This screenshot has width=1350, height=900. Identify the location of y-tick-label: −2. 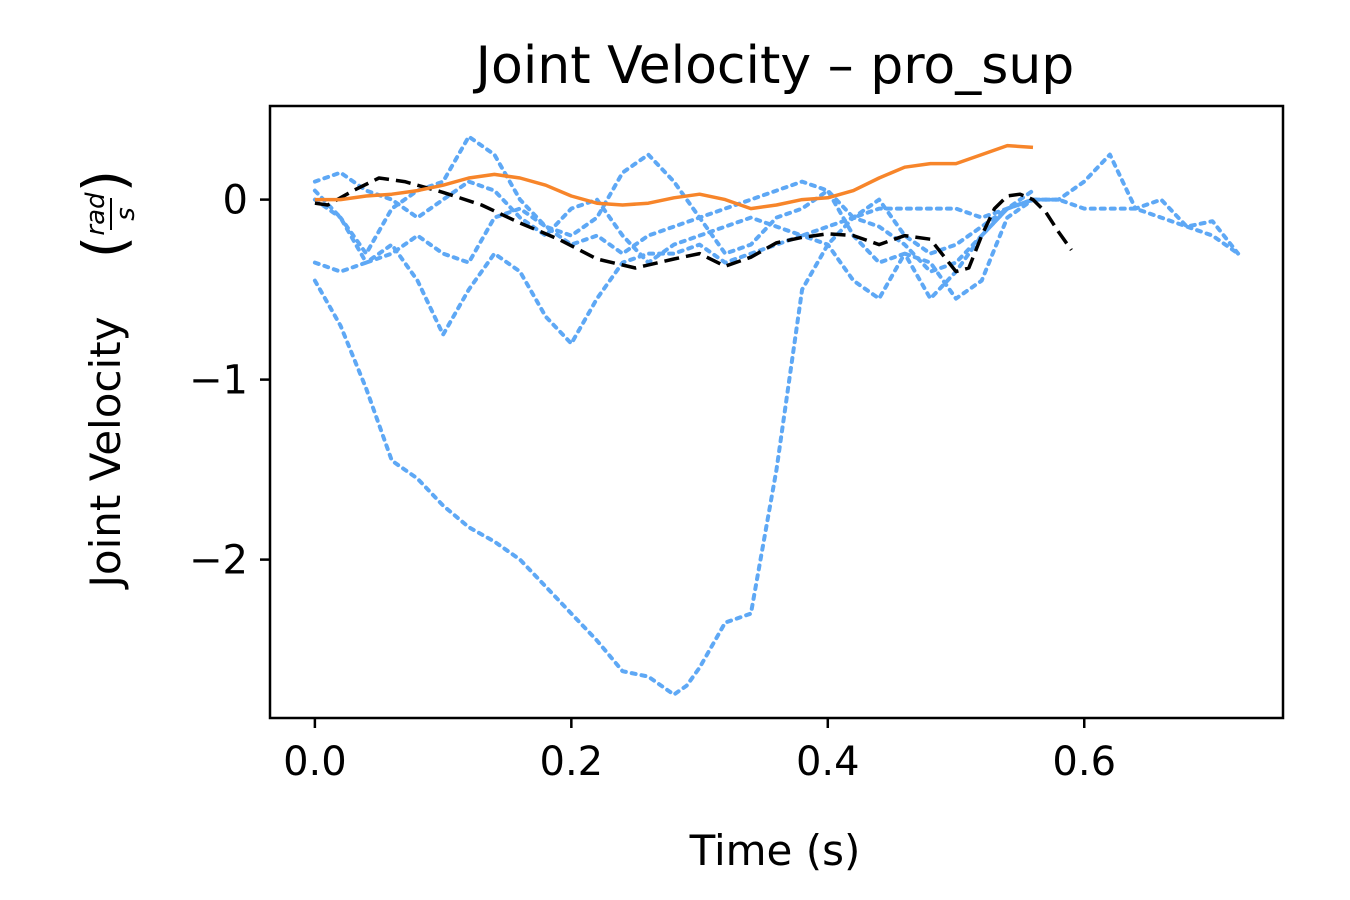
(218, 561).